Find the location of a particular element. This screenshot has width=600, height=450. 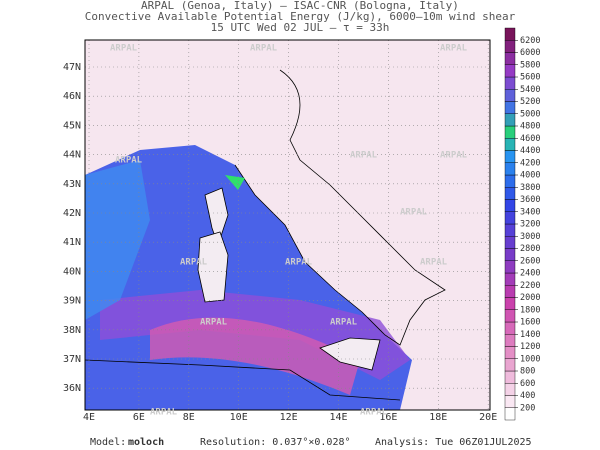

lat-label: 41N is located at coordinates (72, 242).